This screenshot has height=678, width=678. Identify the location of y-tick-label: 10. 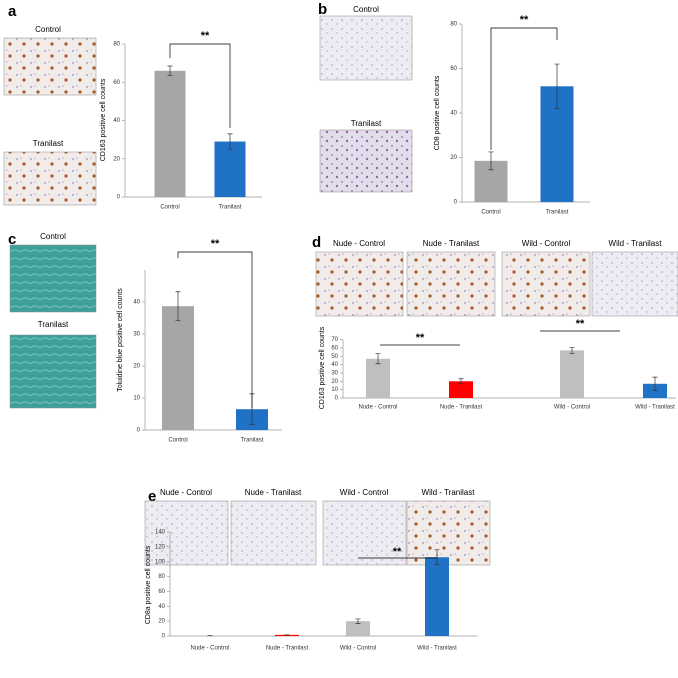
(136, 399).